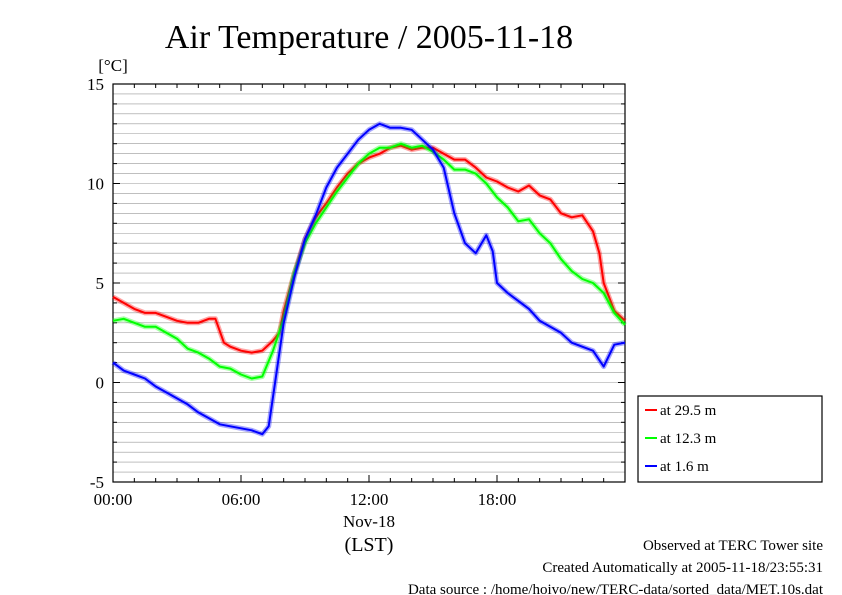 The height and width of the screenshot is (595, 842). What do you see at coordinates (497, 499) in the screenshot?
I see `x-tick-label: 18:00` at bounding box center [497, 499].